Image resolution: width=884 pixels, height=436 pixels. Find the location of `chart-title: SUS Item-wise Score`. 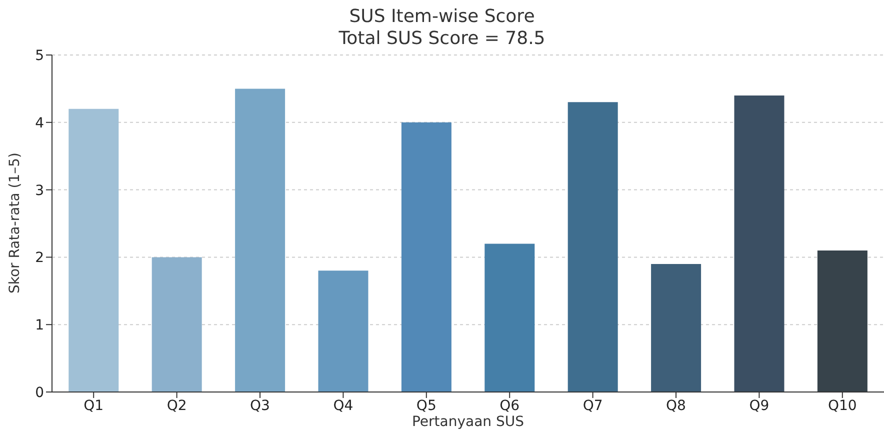

chart-title: SUS Item-wise Score is located at coordinates (442, 17).